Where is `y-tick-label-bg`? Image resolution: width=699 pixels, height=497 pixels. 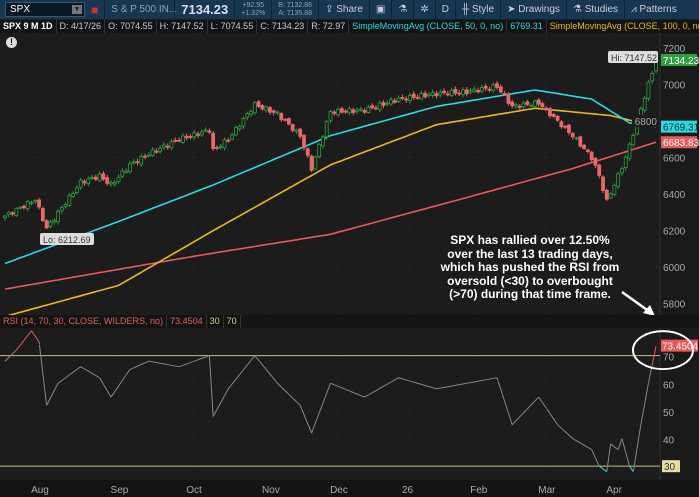 y-tick-label-bg is located at coordinates (645, 121).